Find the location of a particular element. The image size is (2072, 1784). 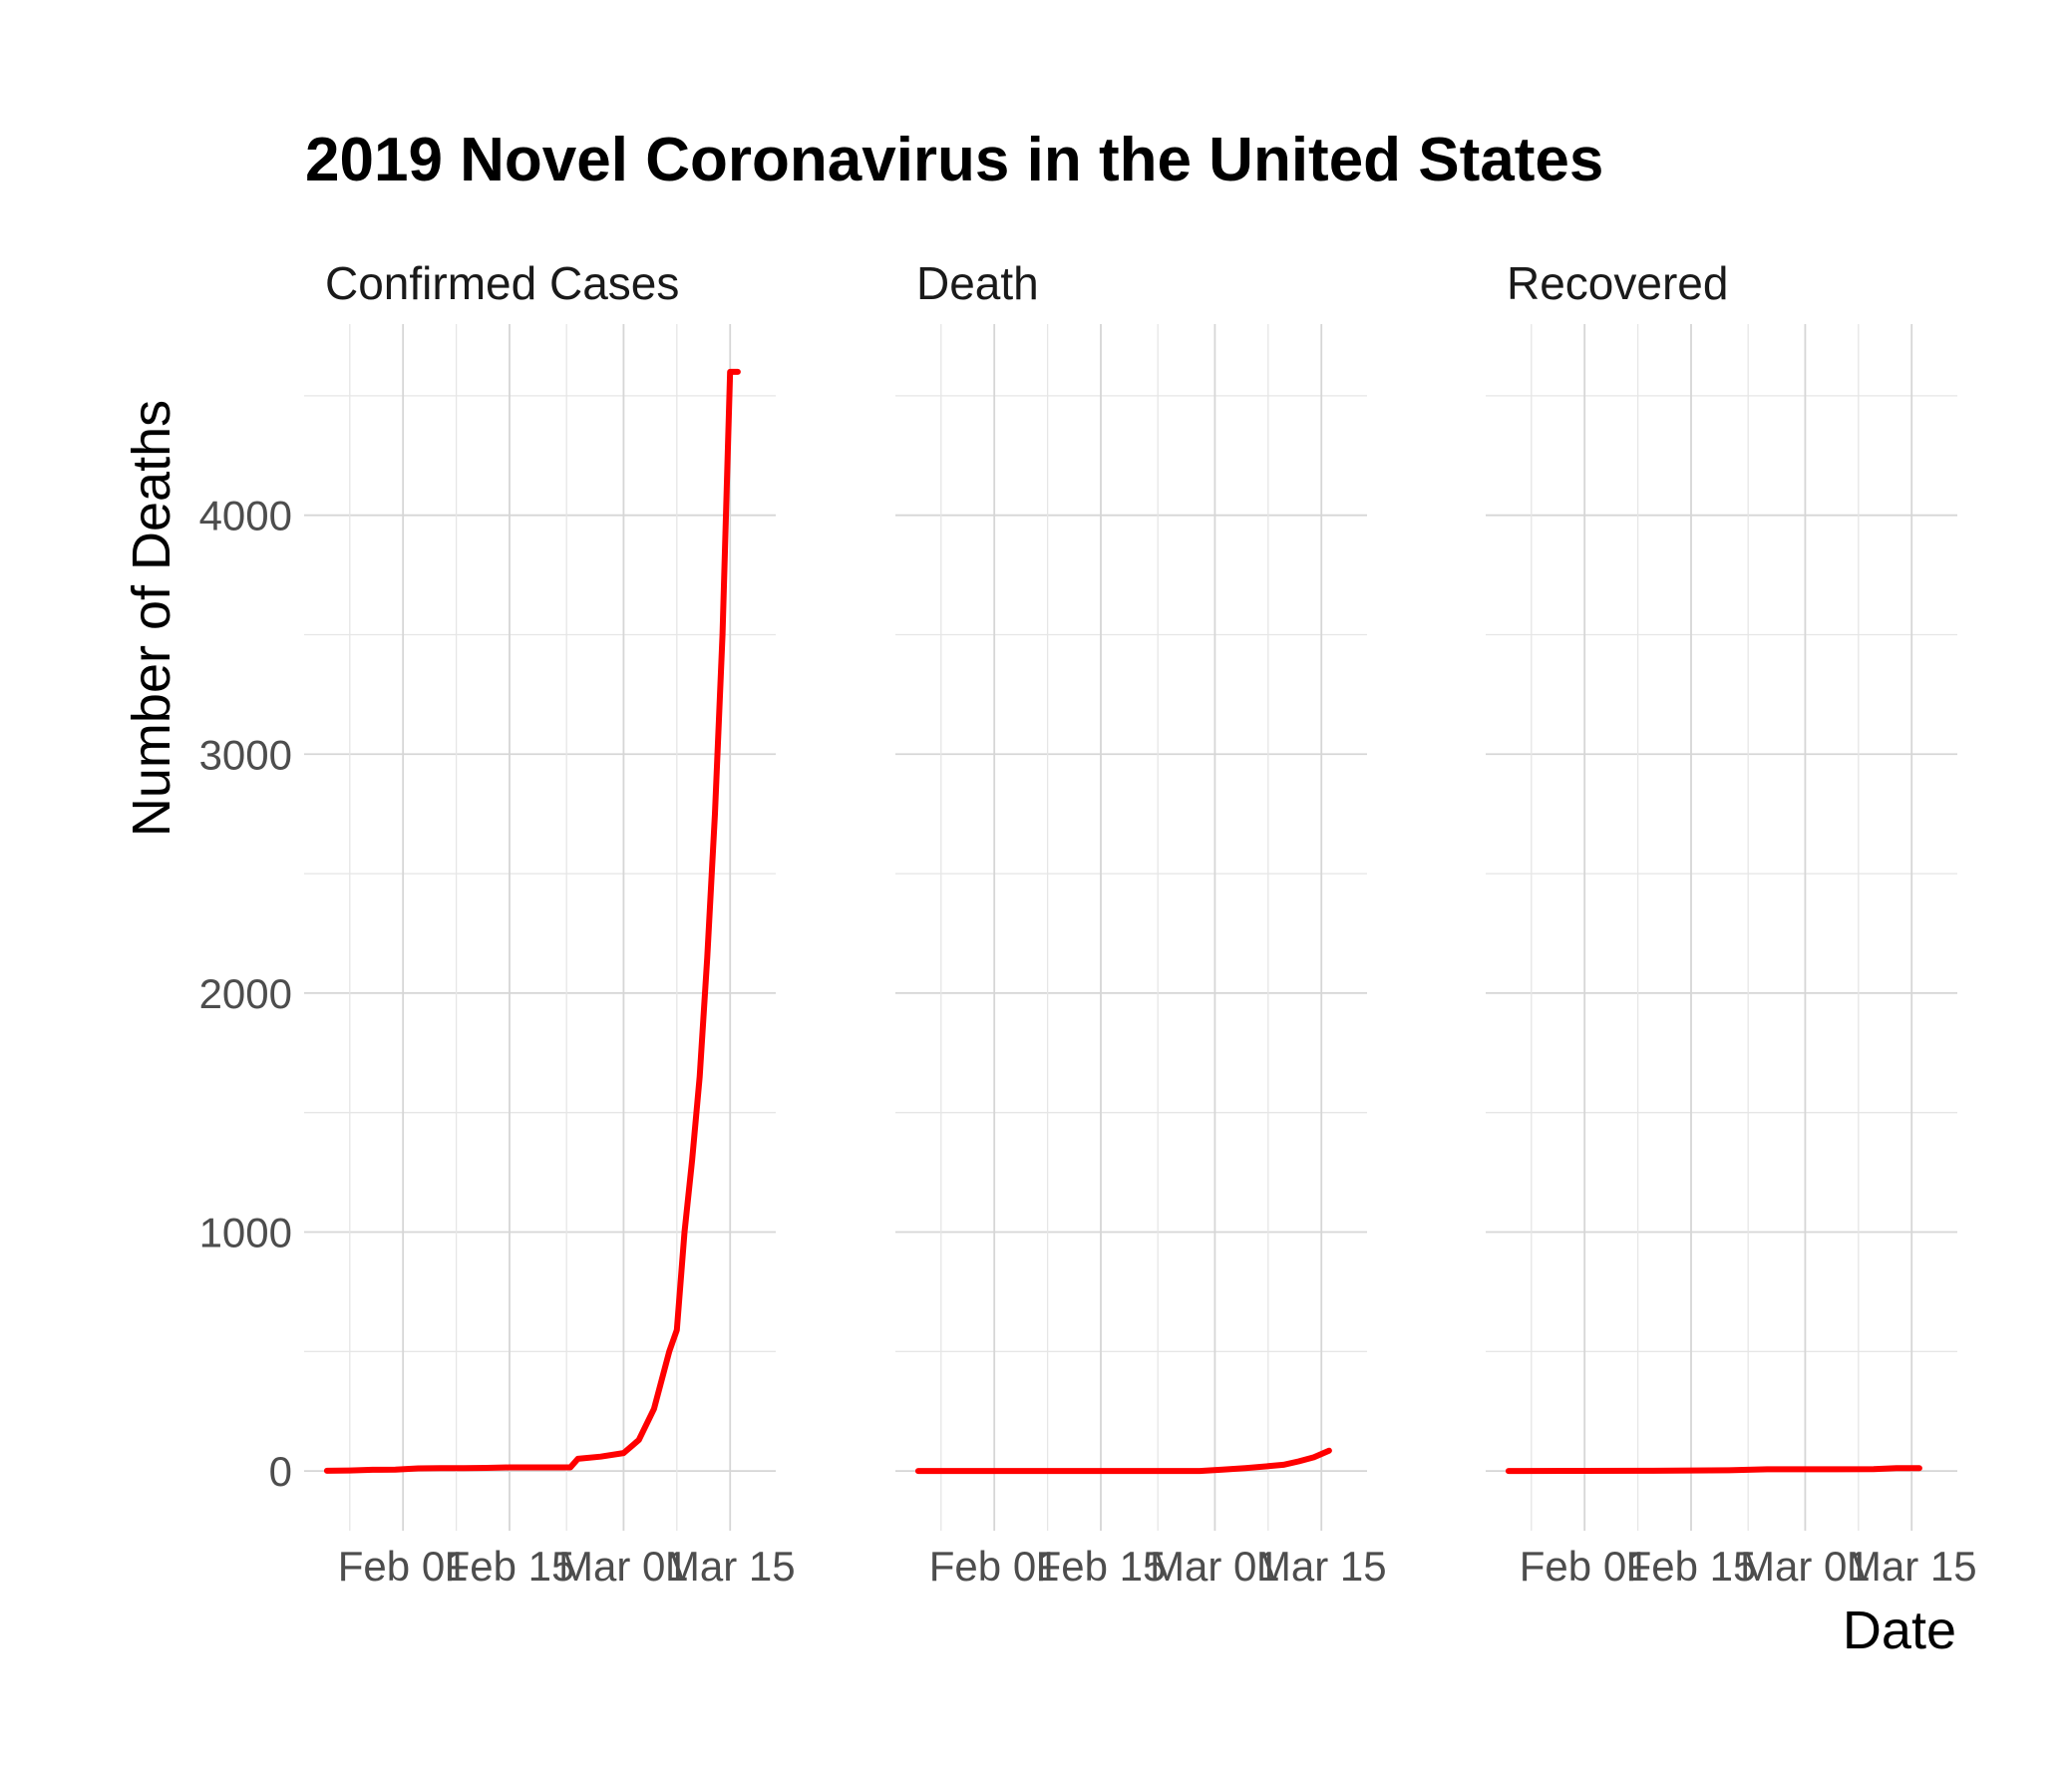

series-line-recovered is located at coordinates (1714, 1470).